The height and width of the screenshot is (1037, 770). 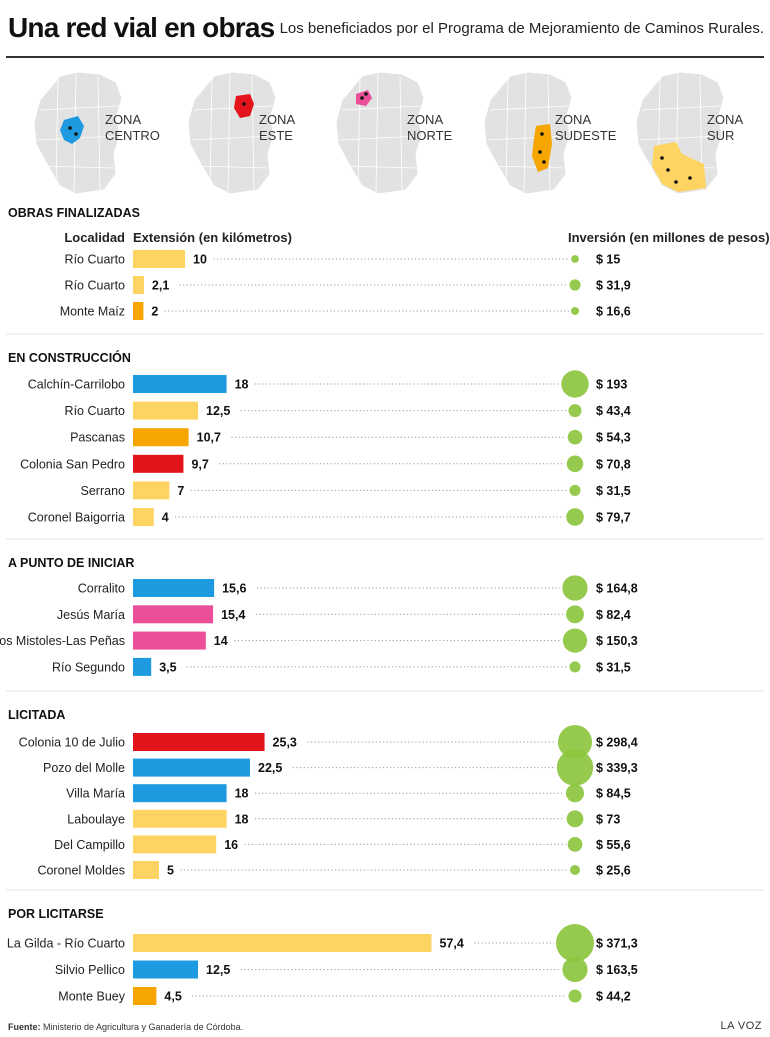 I want to click on extension-label: 10,7, so click(x=209, y=438).